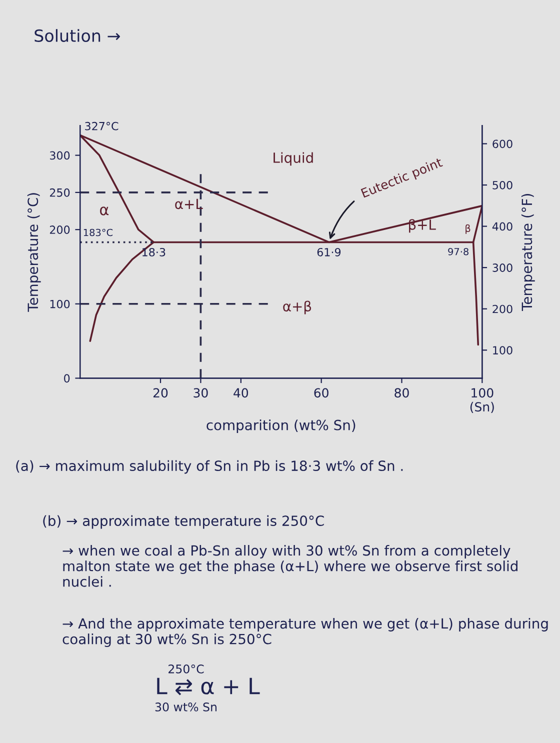  I want to click on y2-tick-label: 300, so click(502, 268).